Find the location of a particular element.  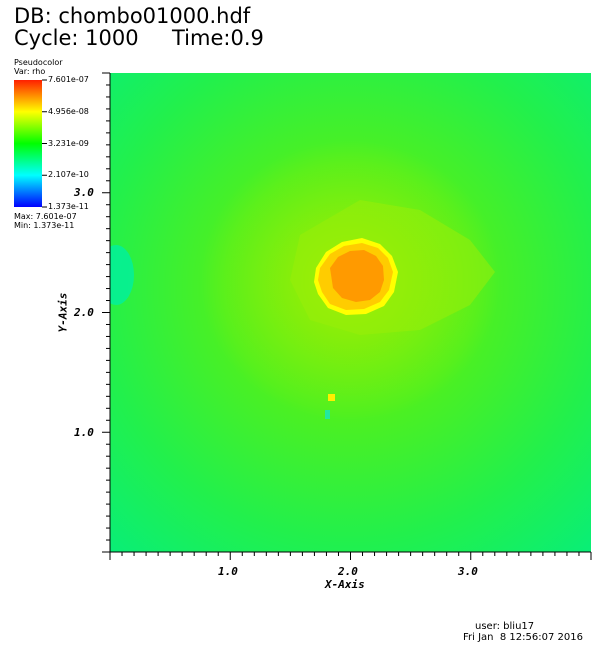

cycle-time-title: Cycle: 1000 Time:0.9 is located at coordinates (139, 38).